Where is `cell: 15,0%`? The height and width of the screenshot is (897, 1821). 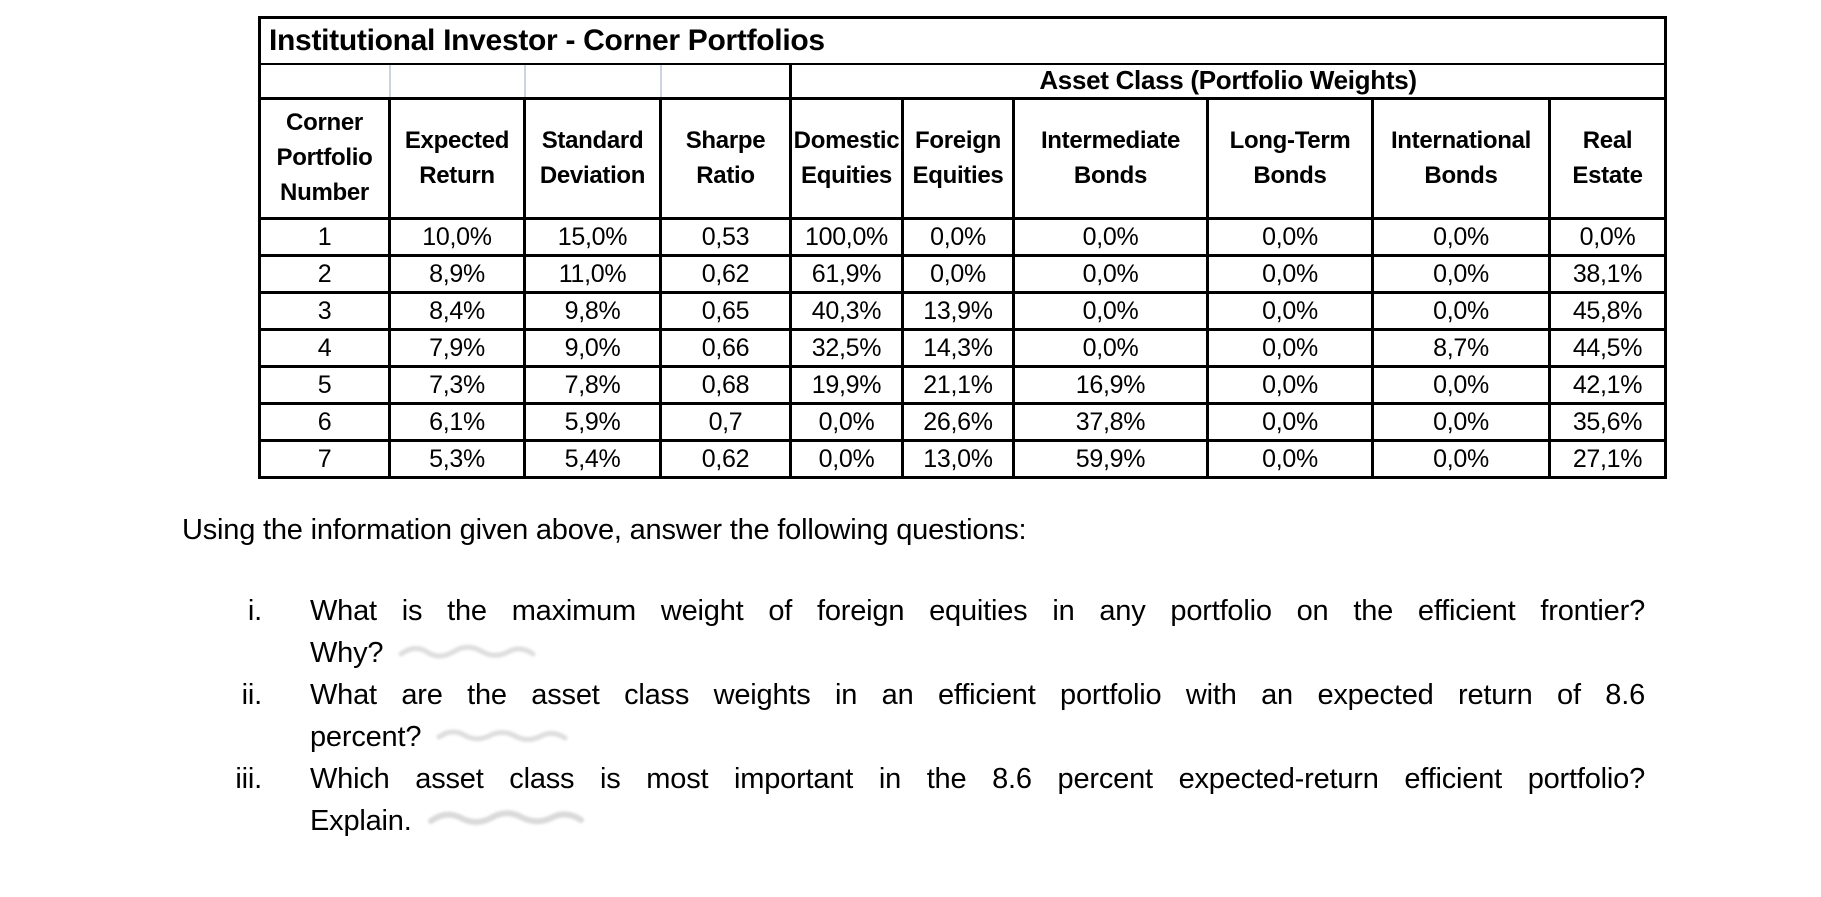
cell: 15,0% is located at coordinates (592, 237).